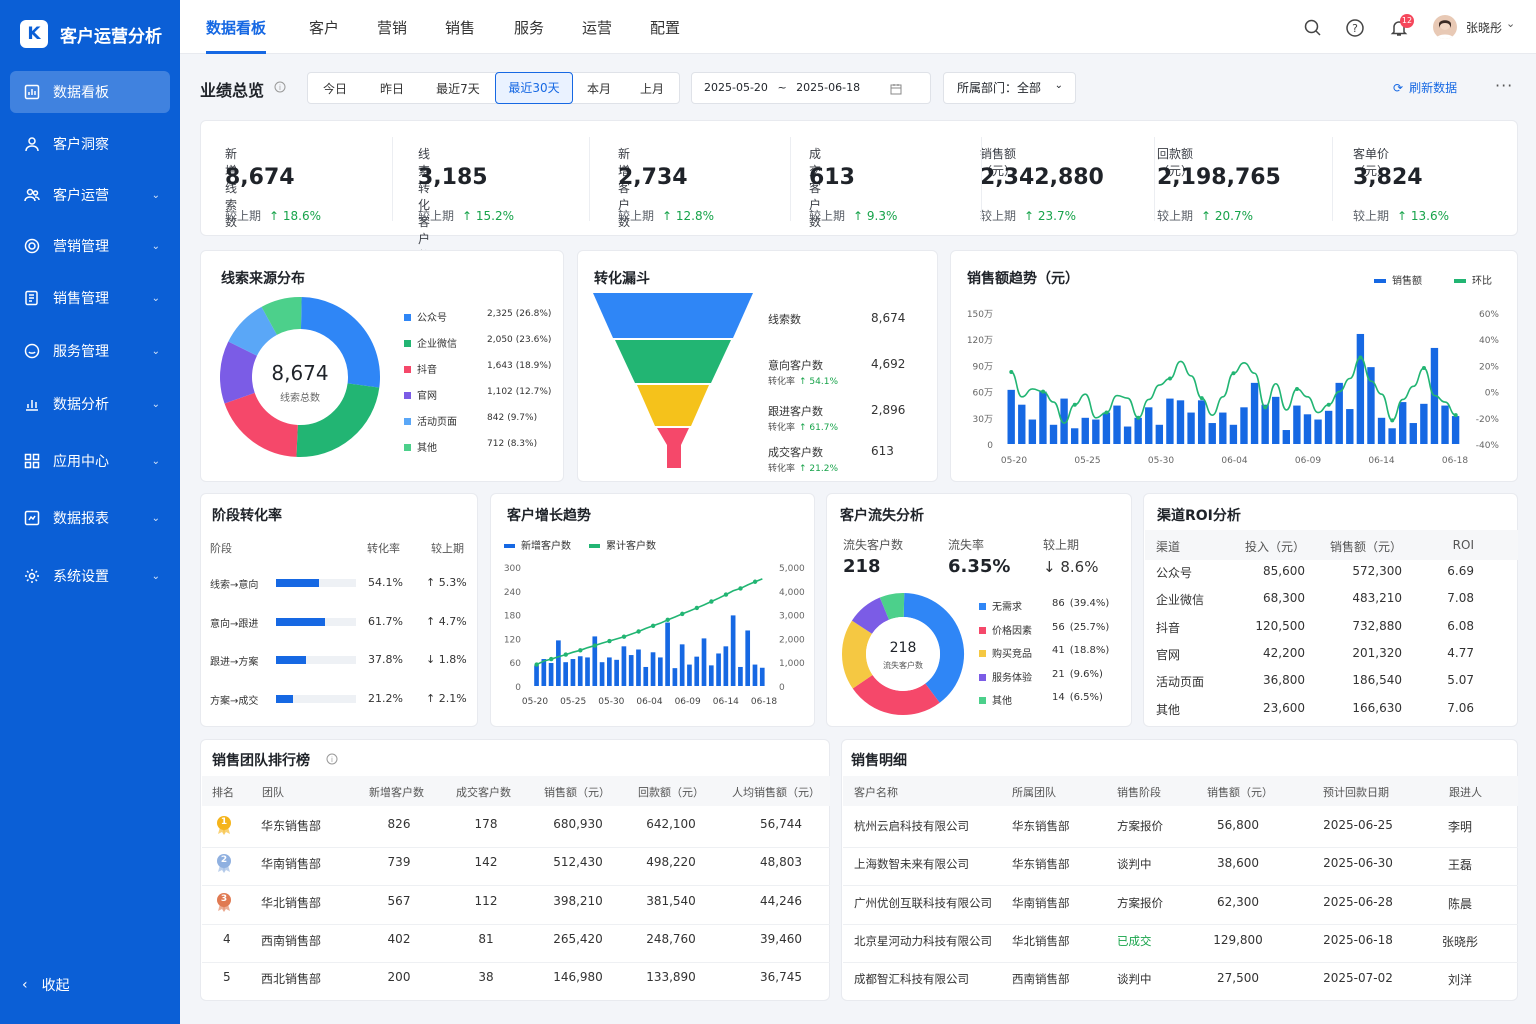 This screenshot has width=1536, height=1024. Describe the element at coordinates (781, 900) in the screenshot. I see `ranking-cell: 44,246` at that location.